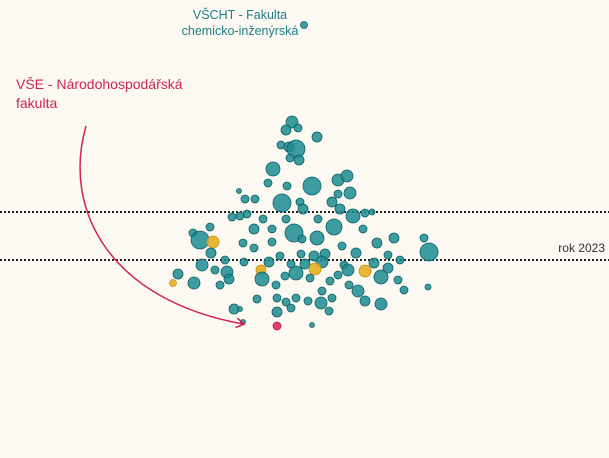 Image resolution: width=609 pixels, height=458 pixels. What do you see at coordinates (99, 93) in the screenshot?
I see `annotation-vse: VŠE - Národohospodářská fakulta` at bounding box center [99, 93].